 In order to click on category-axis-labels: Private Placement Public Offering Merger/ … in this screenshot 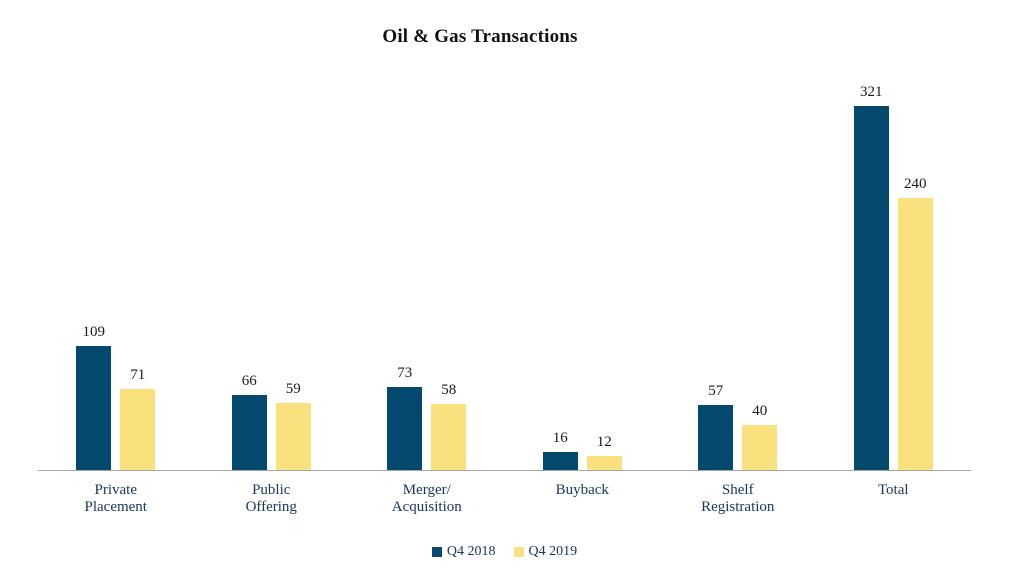, I will do `click(504, 499)`.